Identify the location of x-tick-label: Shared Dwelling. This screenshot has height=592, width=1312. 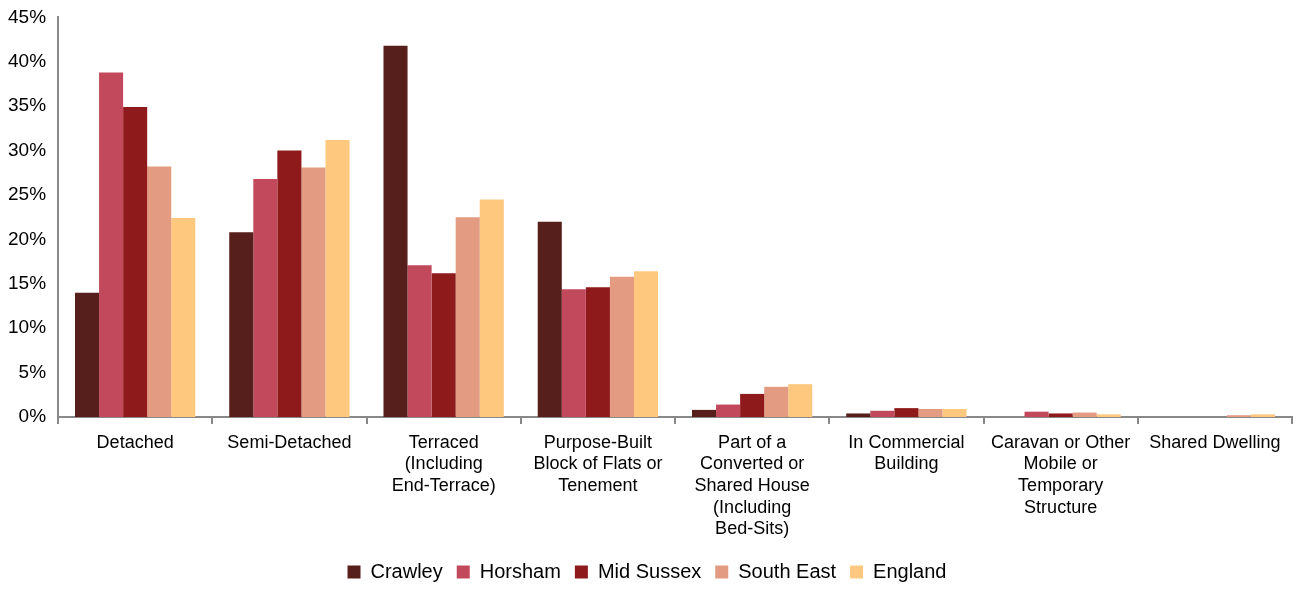
(1215, 441).